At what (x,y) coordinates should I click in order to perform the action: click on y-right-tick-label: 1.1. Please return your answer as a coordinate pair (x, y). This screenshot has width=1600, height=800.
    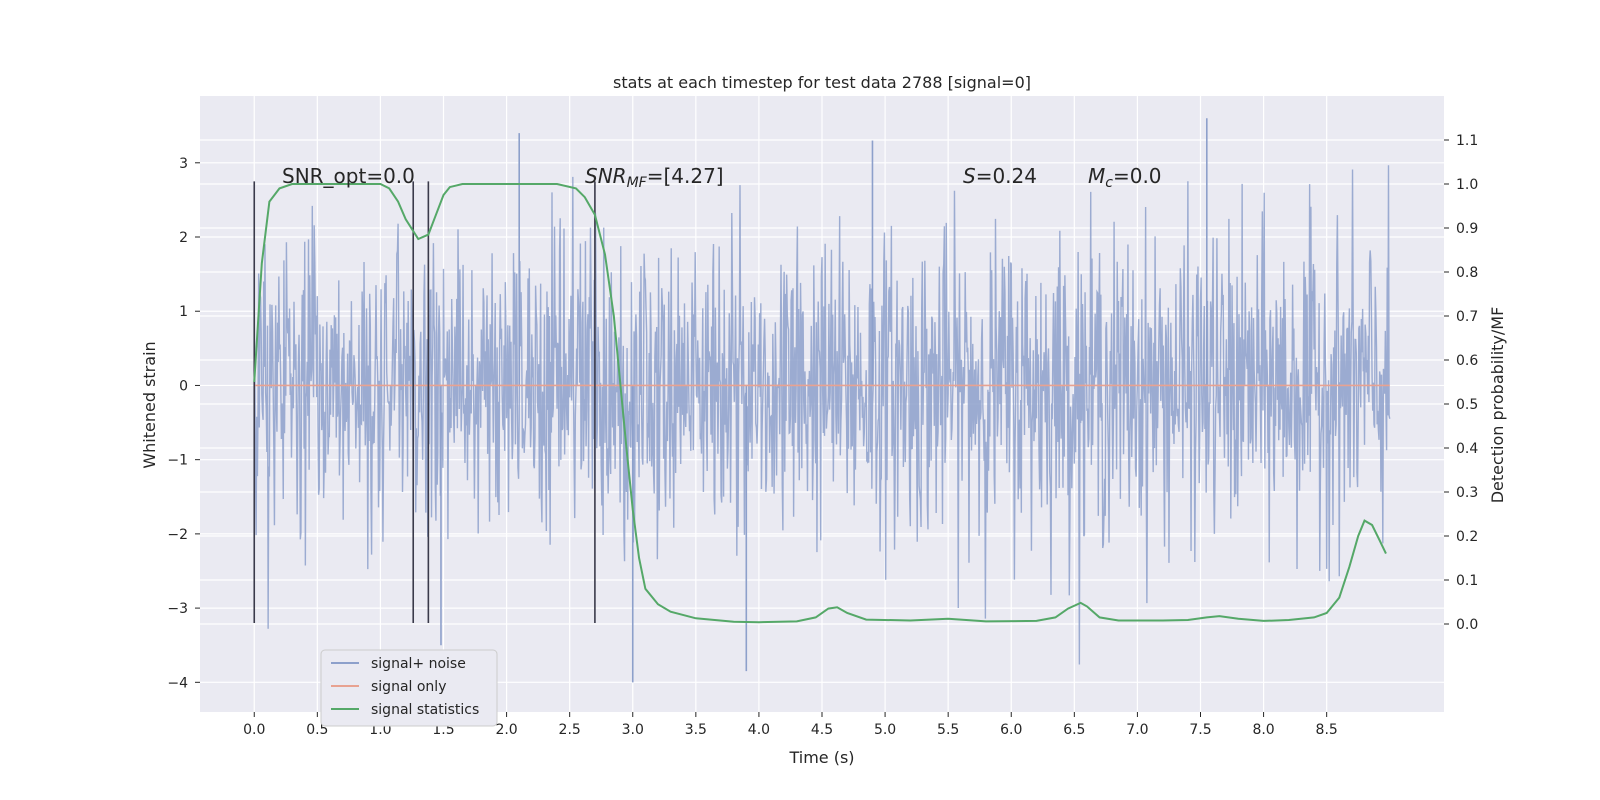
    Looking at the image, I should click on (1467, 141).